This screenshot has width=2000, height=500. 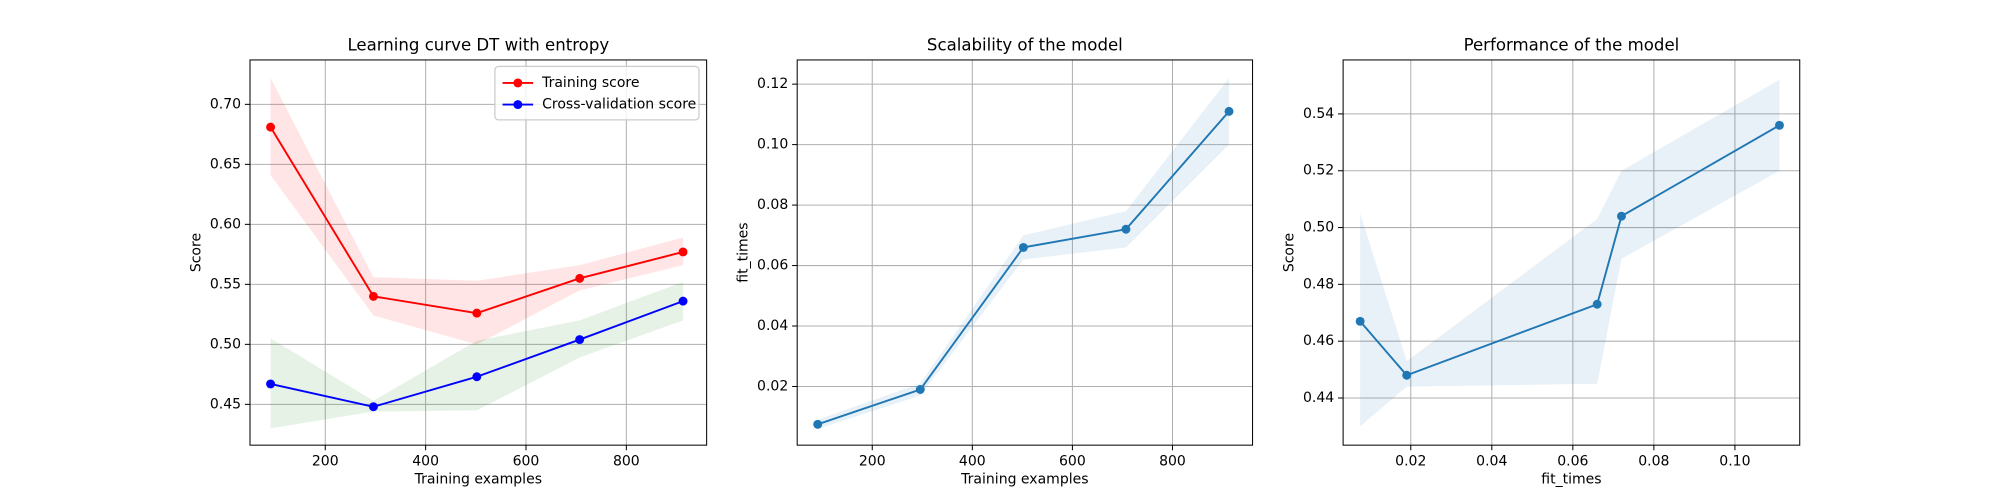 I want to click on y-tick-label: 0.55, so click(x=225, y=284).